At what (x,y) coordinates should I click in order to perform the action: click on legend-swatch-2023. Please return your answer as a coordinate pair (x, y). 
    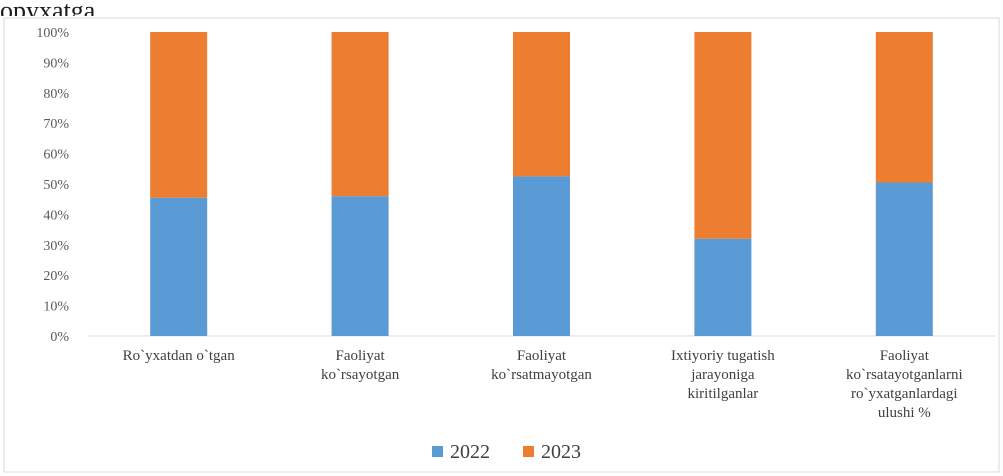
    Looking at the image, I should click on (528, 451).